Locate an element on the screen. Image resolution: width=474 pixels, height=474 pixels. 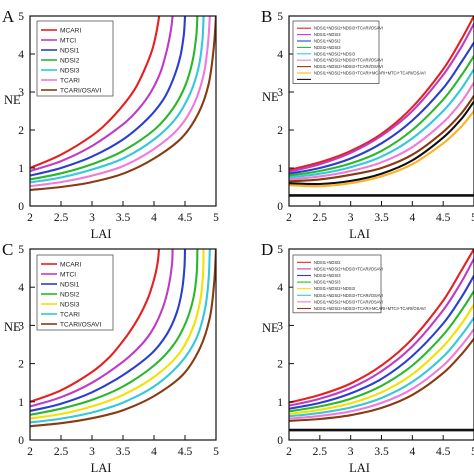
x-tick-label: 2.5 is located at coordinates (320, 452).